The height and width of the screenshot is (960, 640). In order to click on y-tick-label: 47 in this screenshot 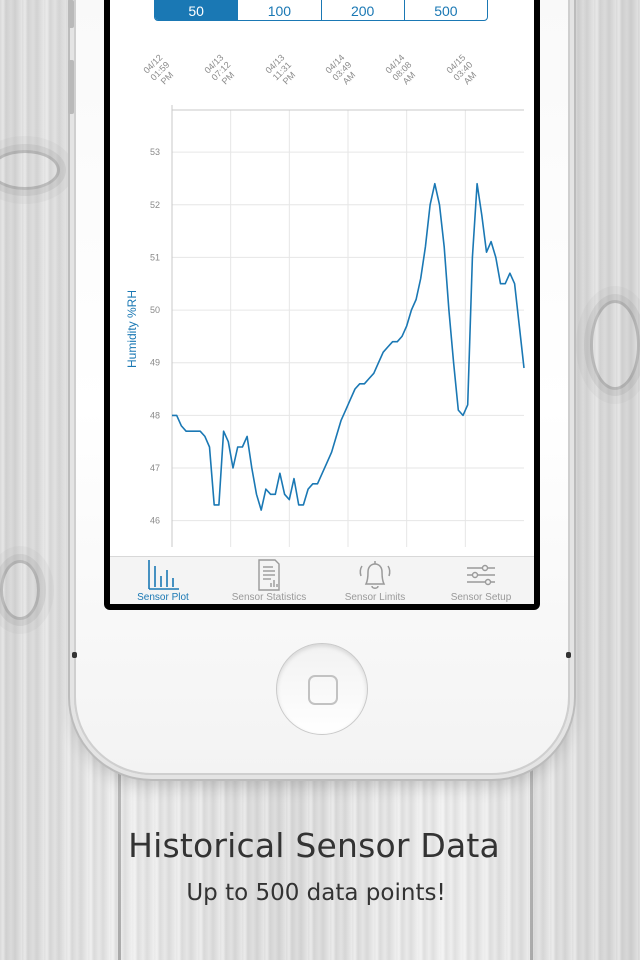, I will do `click(155, 468)`.